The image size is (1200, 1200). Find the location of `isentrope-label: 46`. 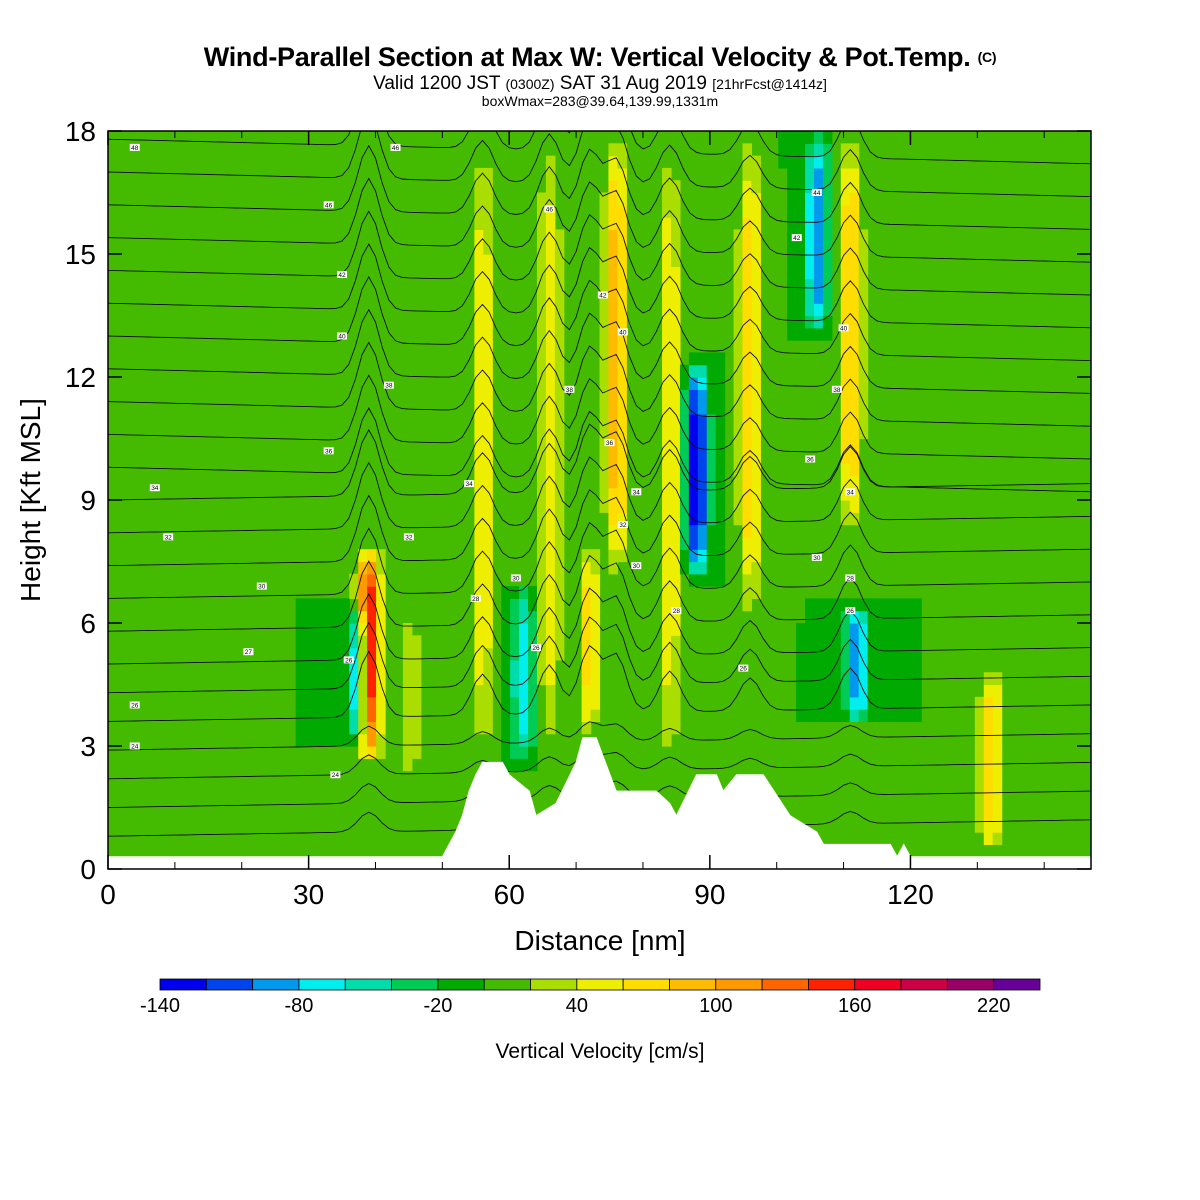

isentrope-label: 46 is located at coordinates (395, 147).